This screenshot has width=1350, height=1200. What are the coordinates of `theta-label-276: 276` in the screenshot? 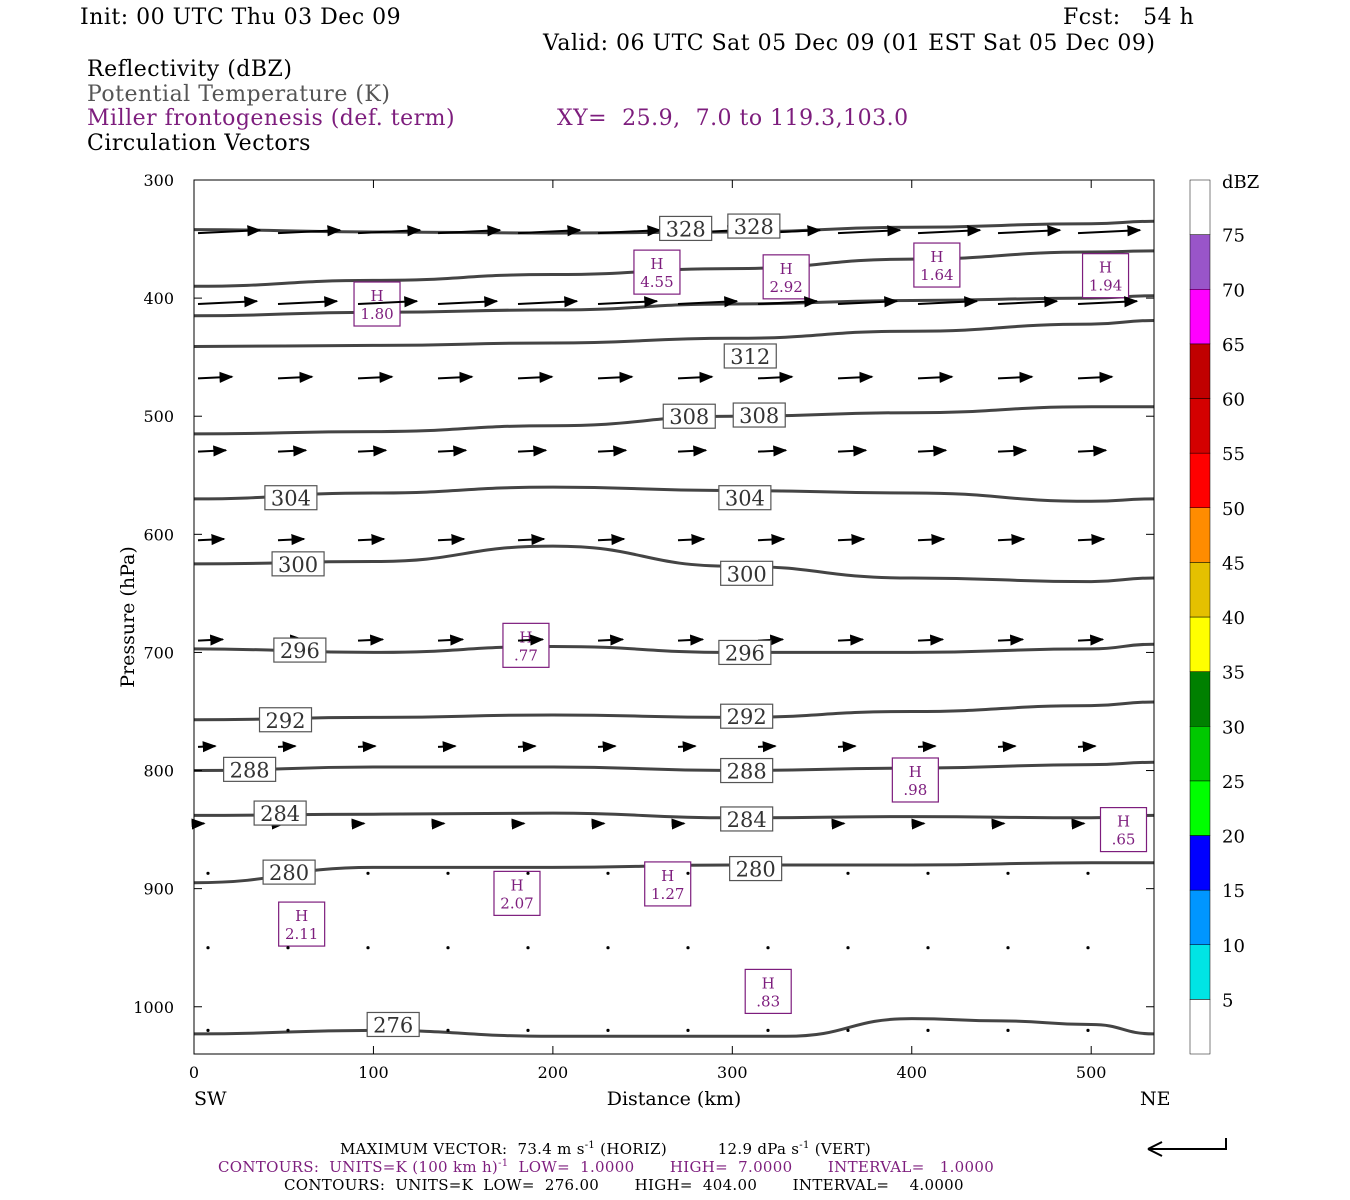 It's located at (393, 1025).